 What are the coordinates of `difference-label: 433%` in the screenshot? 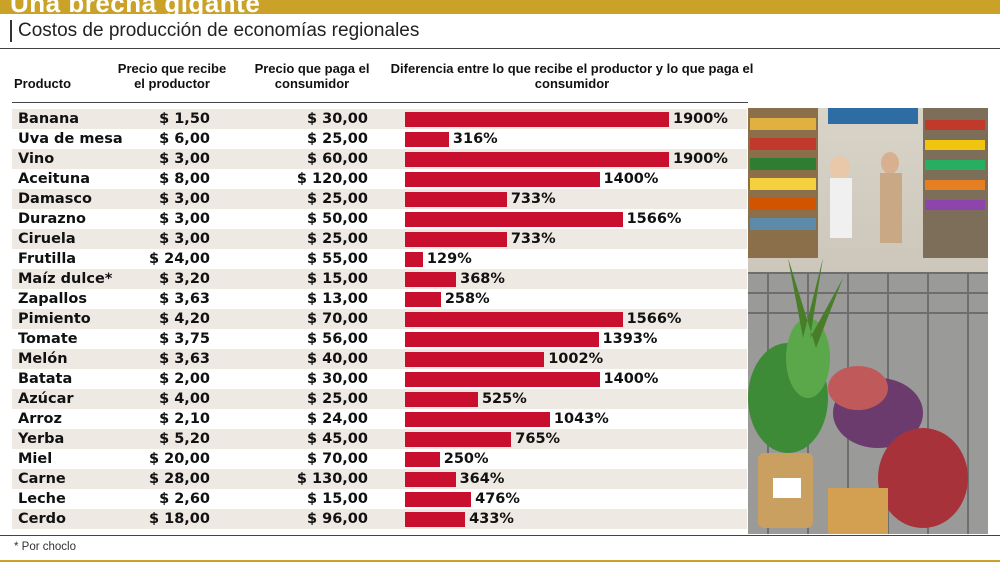 It's located at (491, 519).